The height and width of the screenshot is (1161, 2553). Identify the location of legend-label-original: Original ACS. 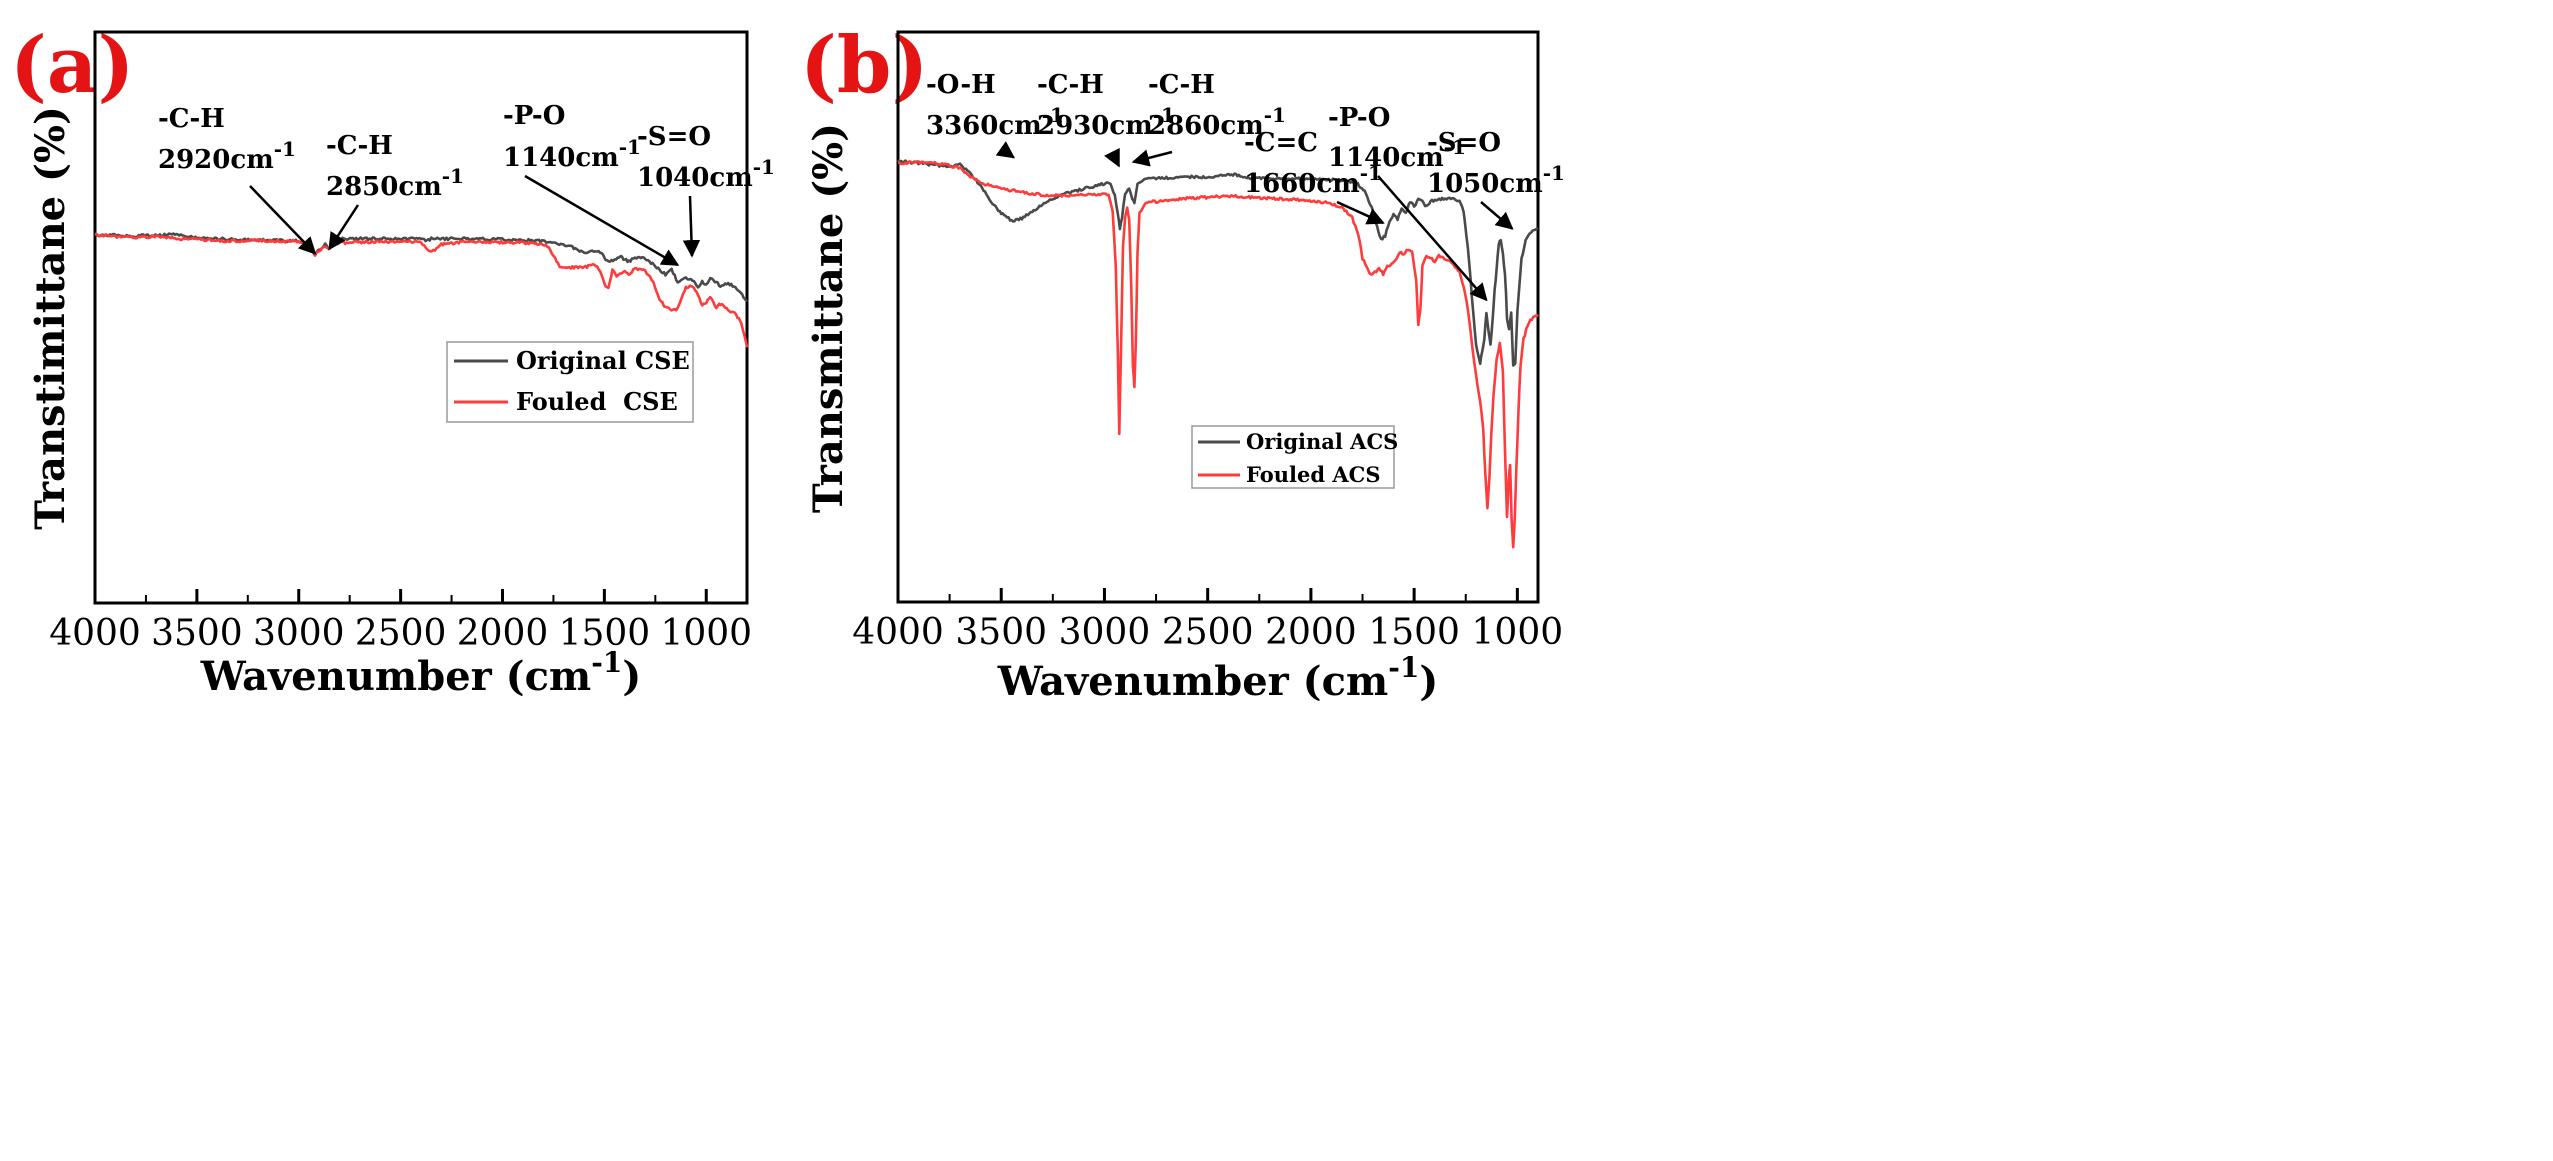
(1322, 441).